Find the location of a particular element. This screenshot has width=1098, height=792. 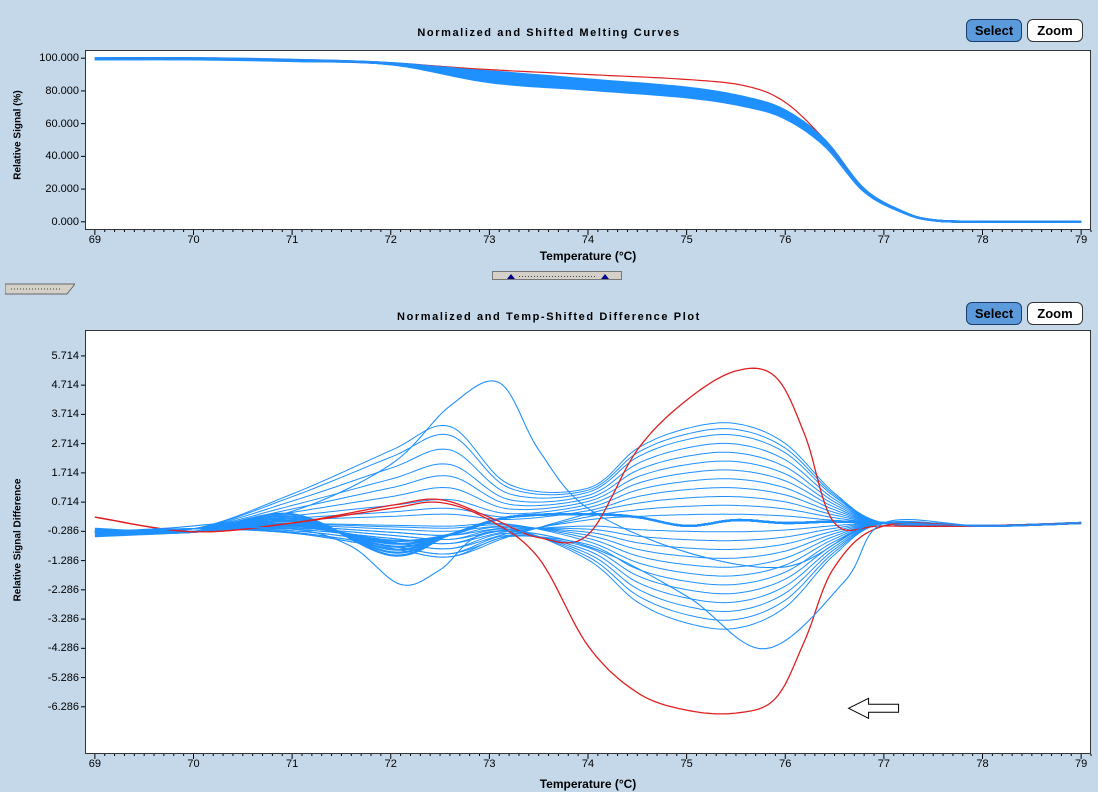

left-arrow-icon is located at coordinates (873, 708).